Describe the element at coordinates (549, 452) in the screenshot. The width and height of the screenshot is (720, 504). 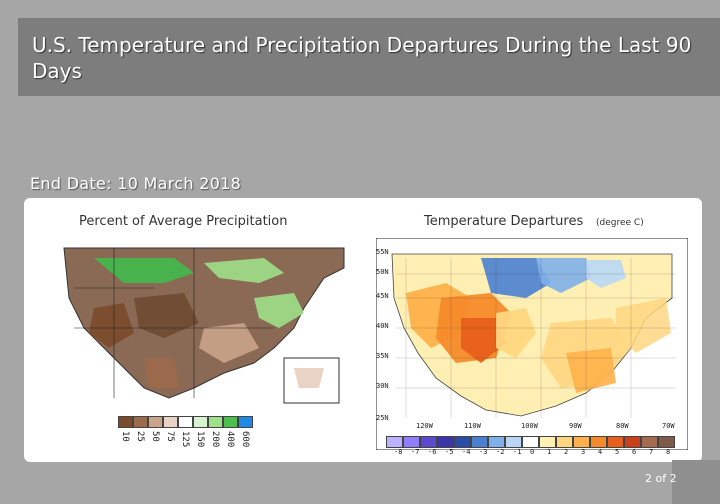
I see `temp-legend-tick: 1` at that location.